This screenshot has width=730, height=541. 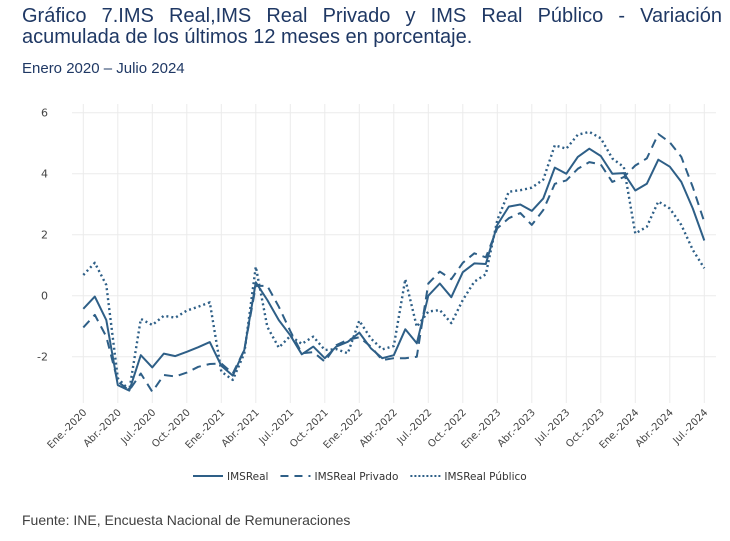 I want to click on y-tick-label: 6, so click(x=44, y=113).